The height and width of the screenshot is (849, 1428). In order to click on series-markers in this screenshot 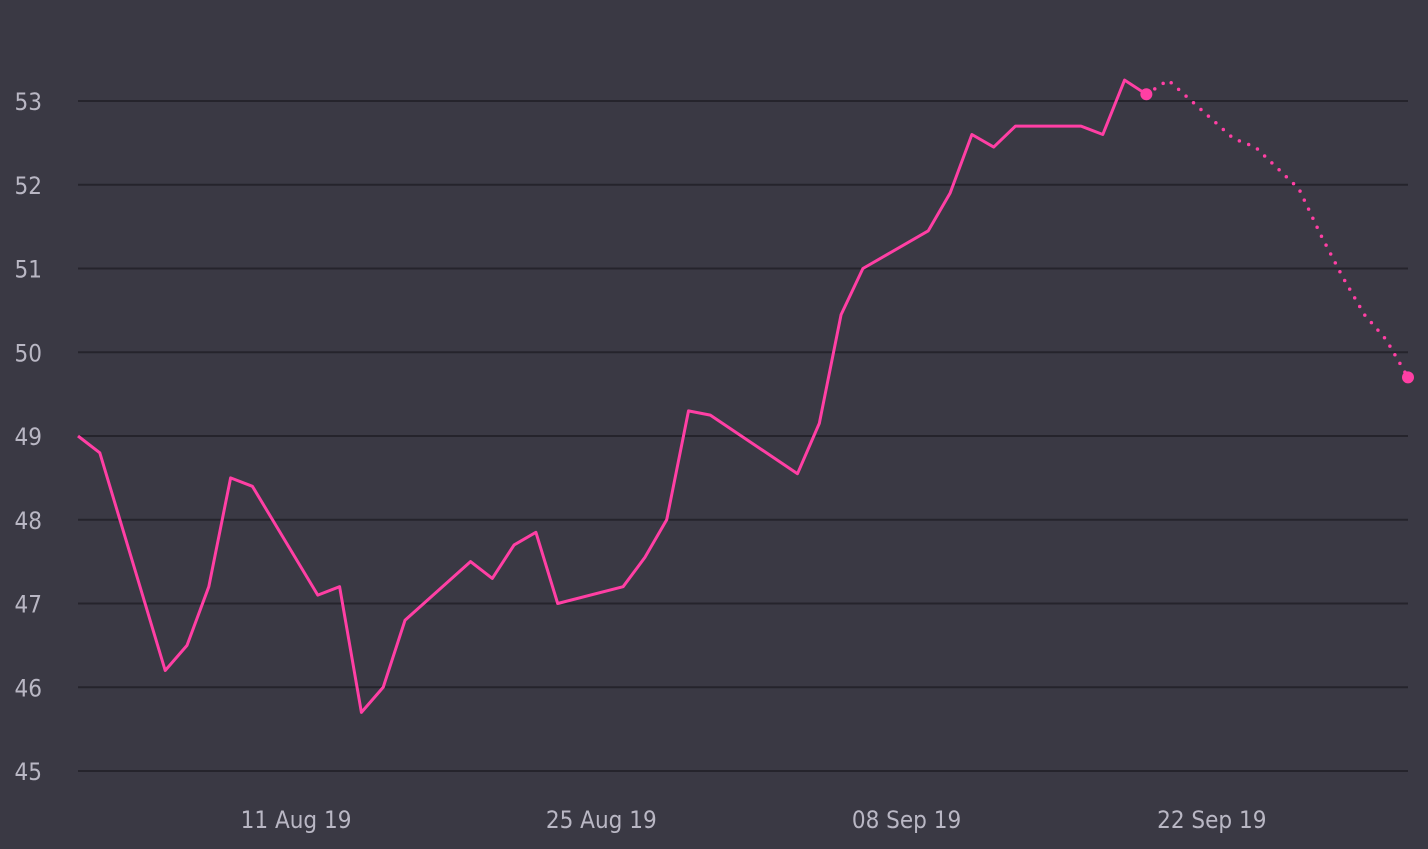, I will do `click(1277, 236)`.